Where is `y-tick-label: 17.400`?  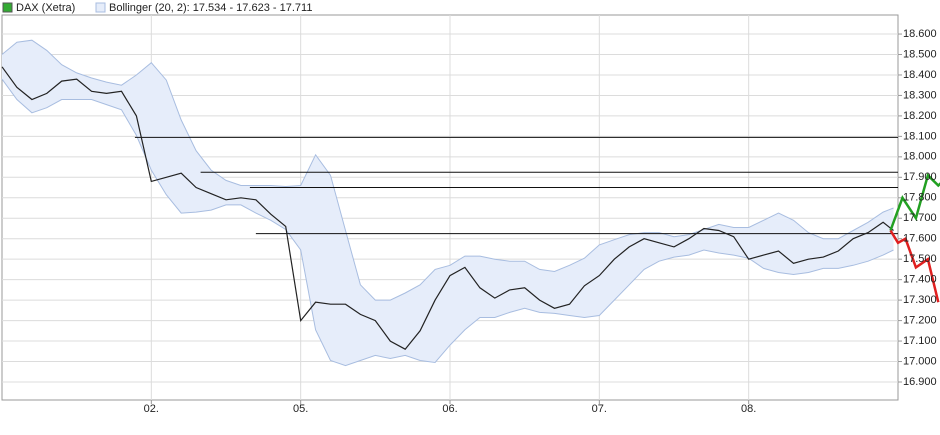
y-tick-label: 17.400 is located at coordinates (920, 280).